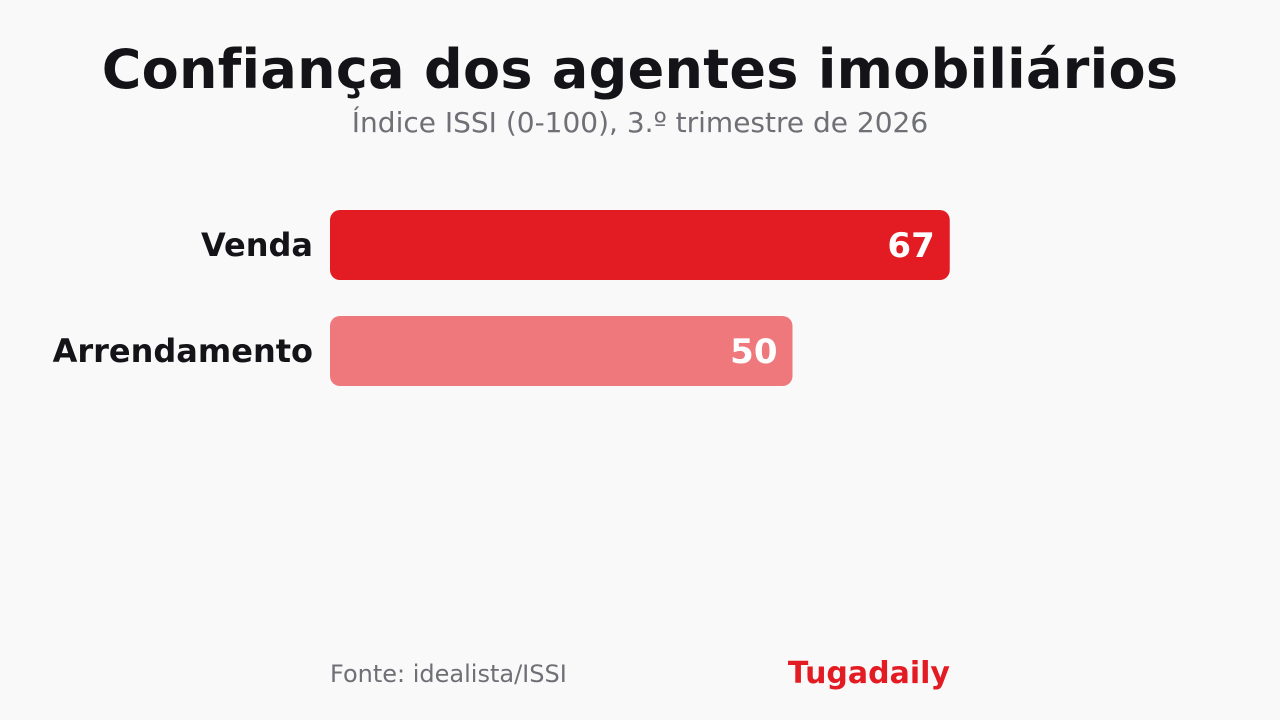 The image size is (1280, 720). I want to click on bar-arrendamento, so click(561, 351).